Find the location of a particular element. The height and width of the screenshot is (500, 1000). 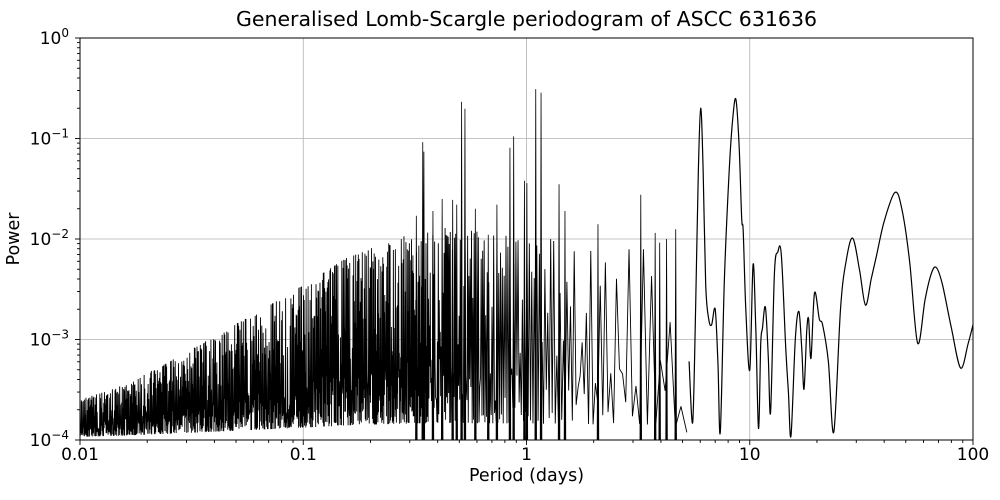

y-tick-label: 10⁻¹ is located at coordinates (49, 138).